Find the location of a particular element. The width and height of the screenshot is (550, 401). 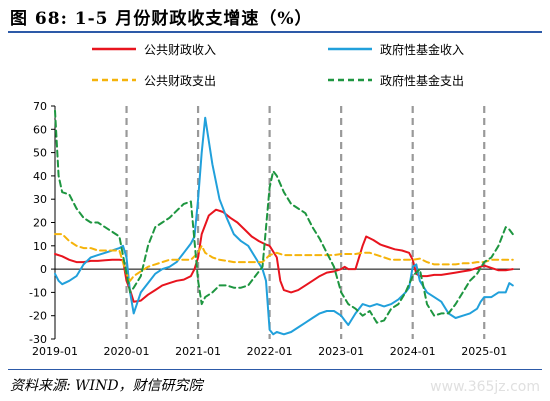

legend-item-1: 公共财政收入 is located at coordinates (154, 50).